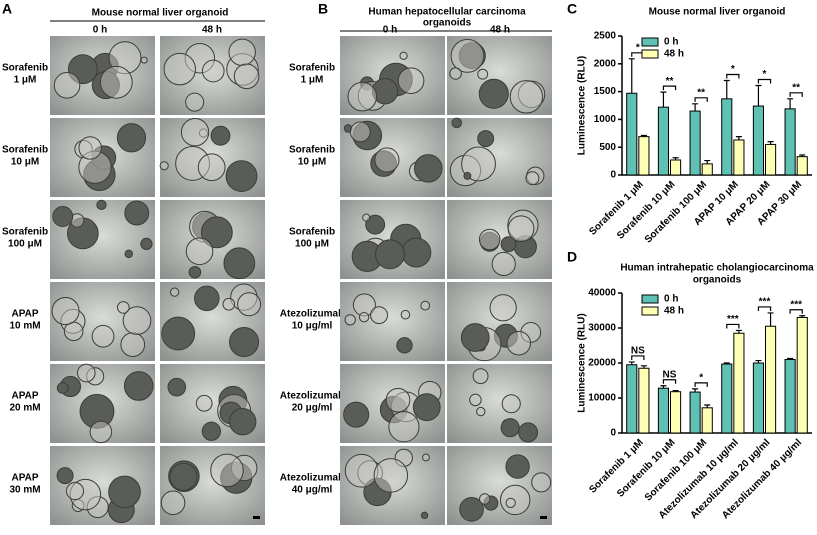 The image size is (817, 535). Describe the element at coordinates (323, 9) in the screenshot. I see `panel-label: B` at that location.